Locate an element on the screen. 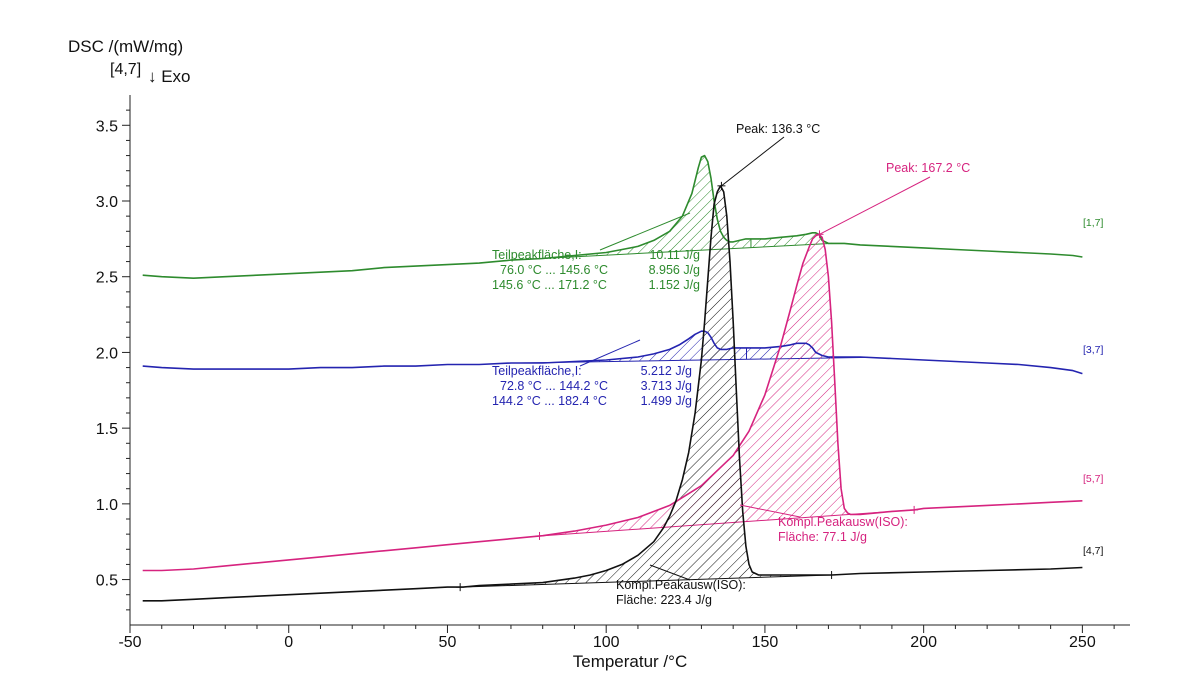  green-hatched-area is located at coordinates (681, 207).